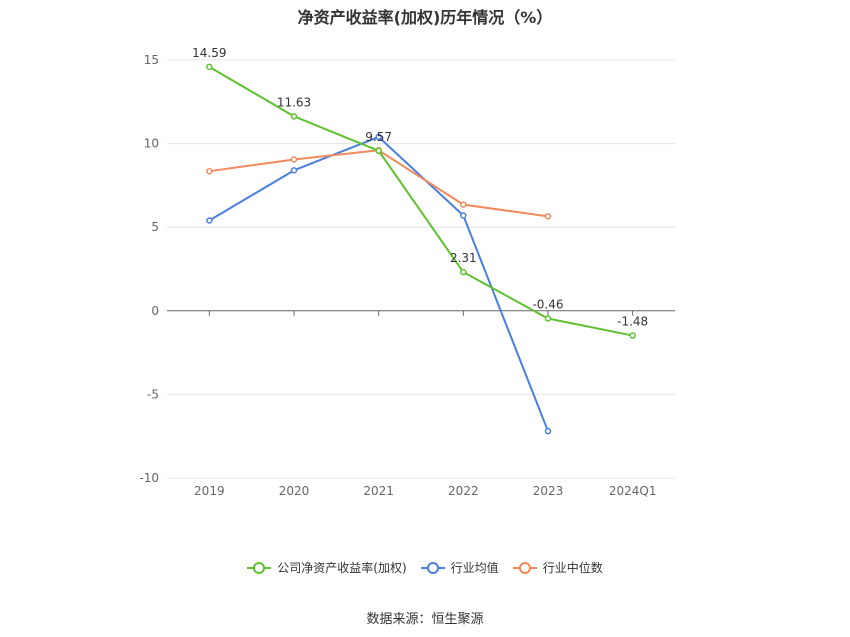  I want to click on x-tick-label: 2023, so click(548, 491).